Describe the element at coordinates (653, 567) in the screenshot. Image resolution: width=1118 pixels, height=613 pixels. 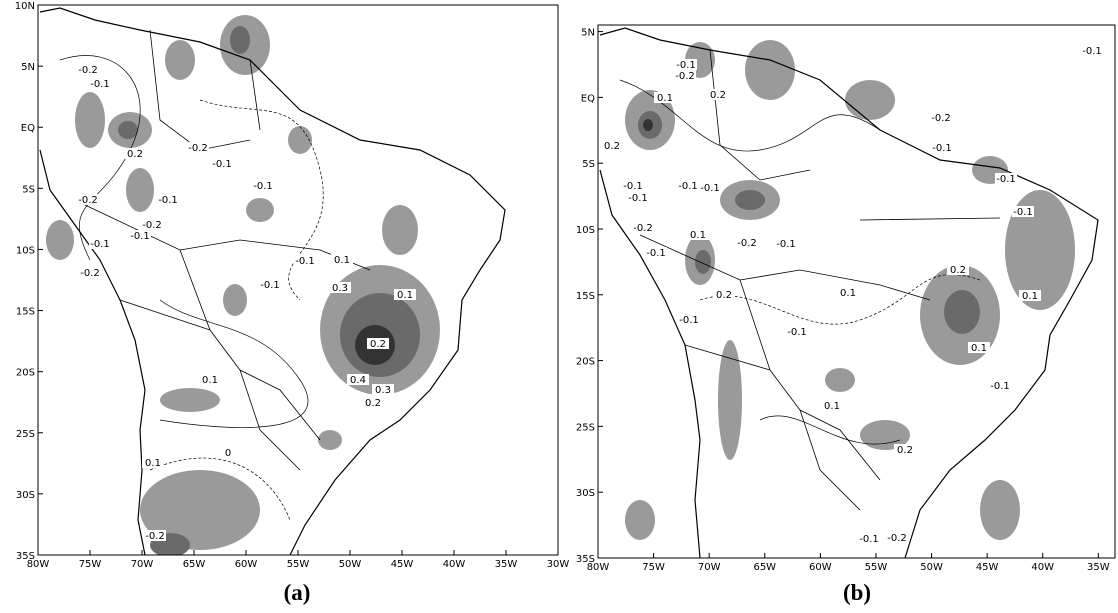
I see `x-tick-label: 75W` at that location.